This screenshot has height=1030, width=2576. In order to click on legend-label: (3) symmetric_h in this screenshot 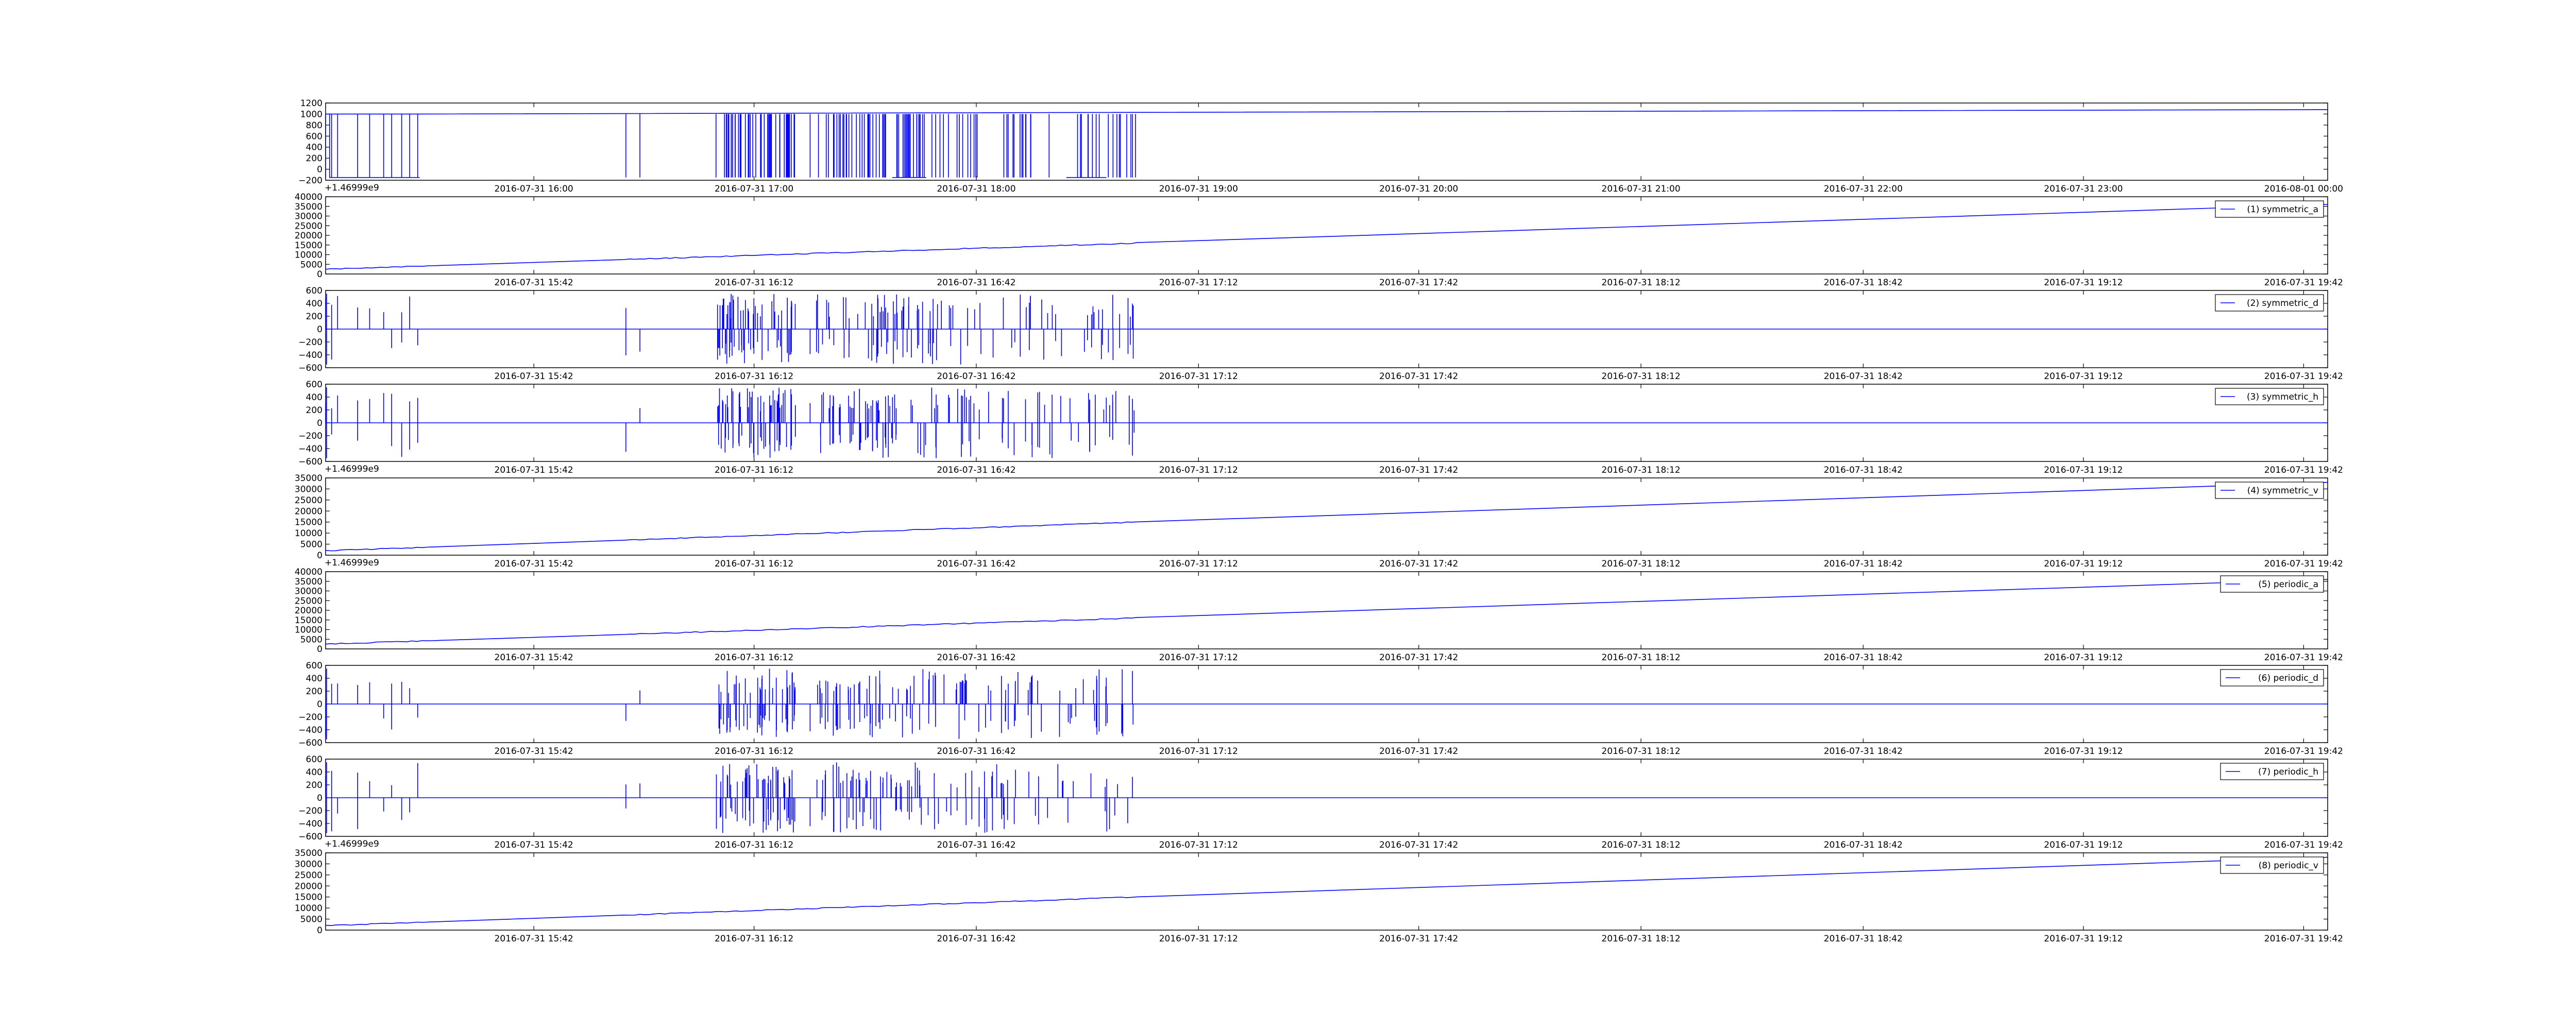, I will do `click(2282, 397)`.